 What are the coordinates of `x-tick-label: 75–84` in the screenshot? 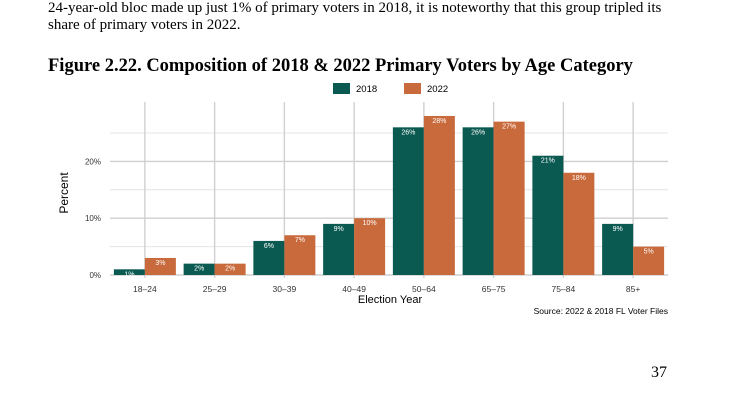 It's located at (564, 289).